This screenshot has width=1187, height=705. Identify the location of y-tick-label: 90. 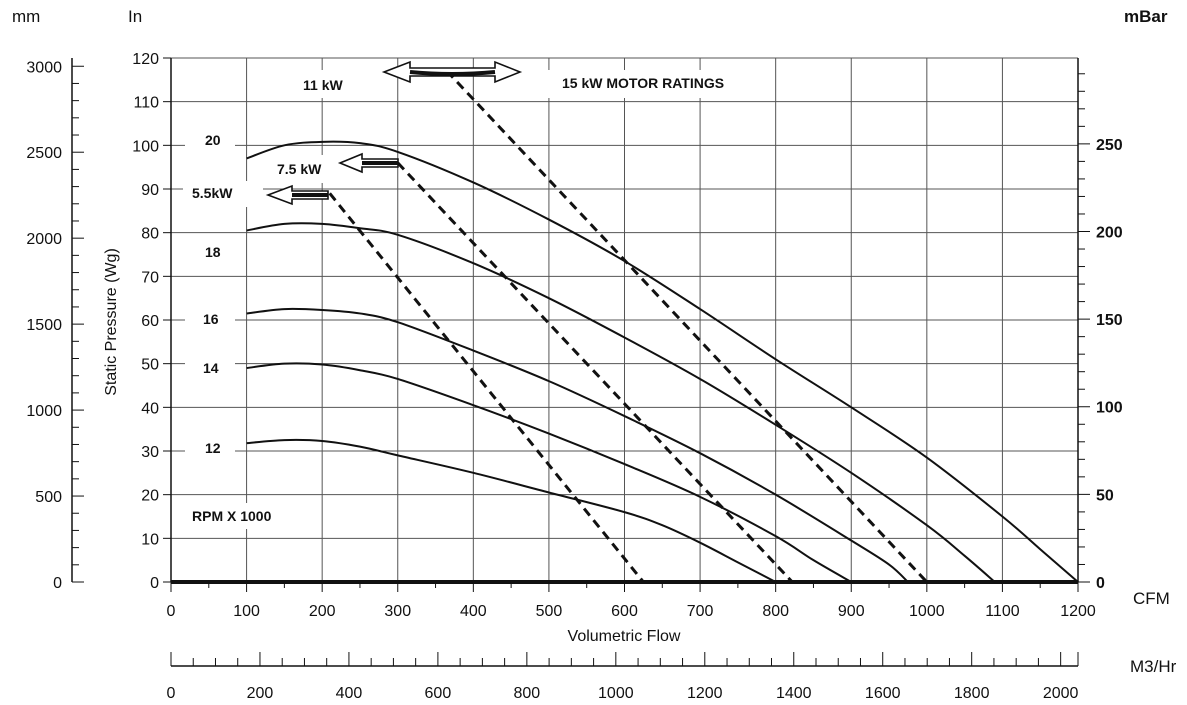
(150, 190).